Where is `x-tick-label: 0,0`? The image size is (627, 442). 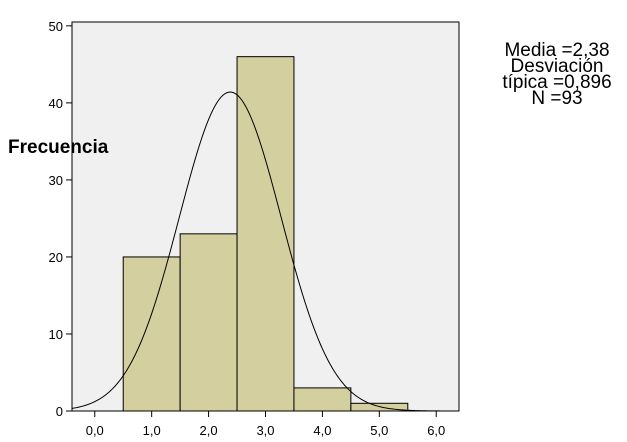
x-tick-label: 0,0 is located at coordinates (95, 430).